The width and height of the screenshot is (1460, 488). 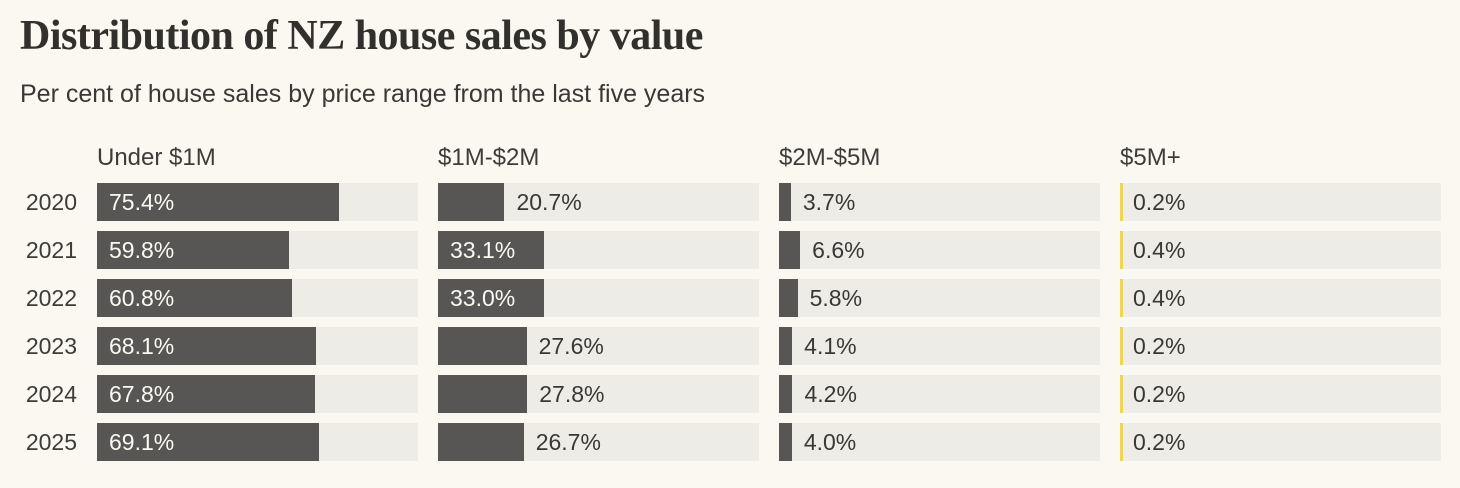 What do you see at coordinates (571, 346) in the screenshot?
I see `bar-value-label: 27.6%` at bounding box center [571, 346].